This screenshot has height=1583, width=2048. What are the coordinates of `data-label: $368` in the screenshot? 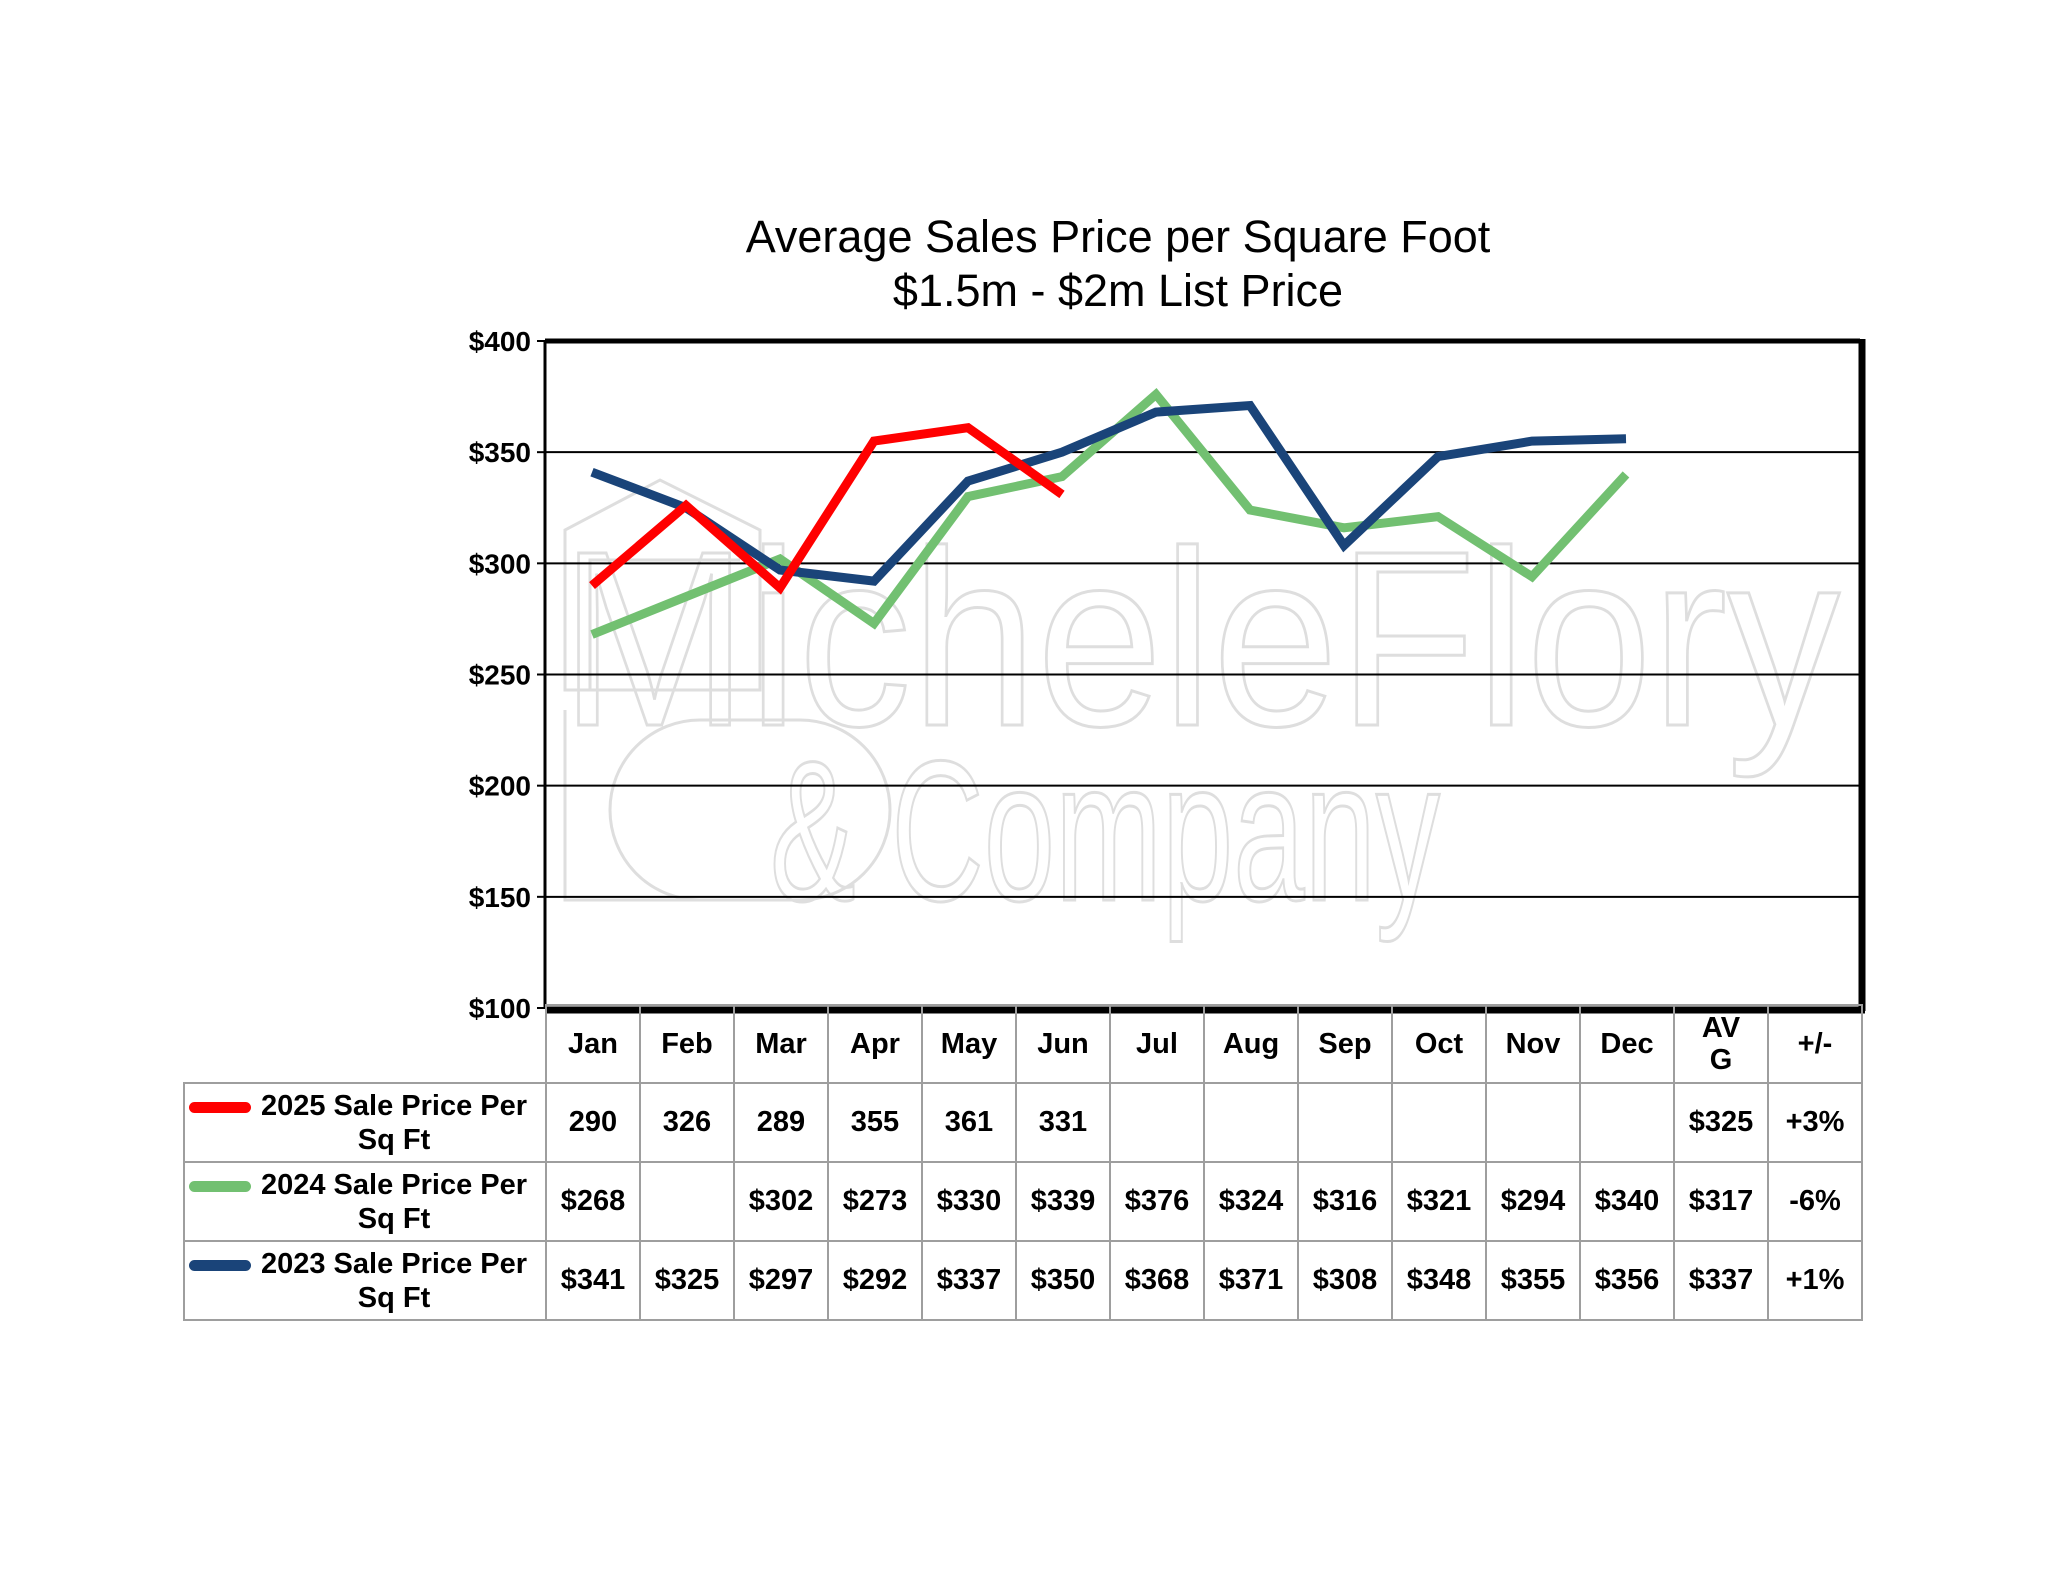 It's located at (1157, 1280).